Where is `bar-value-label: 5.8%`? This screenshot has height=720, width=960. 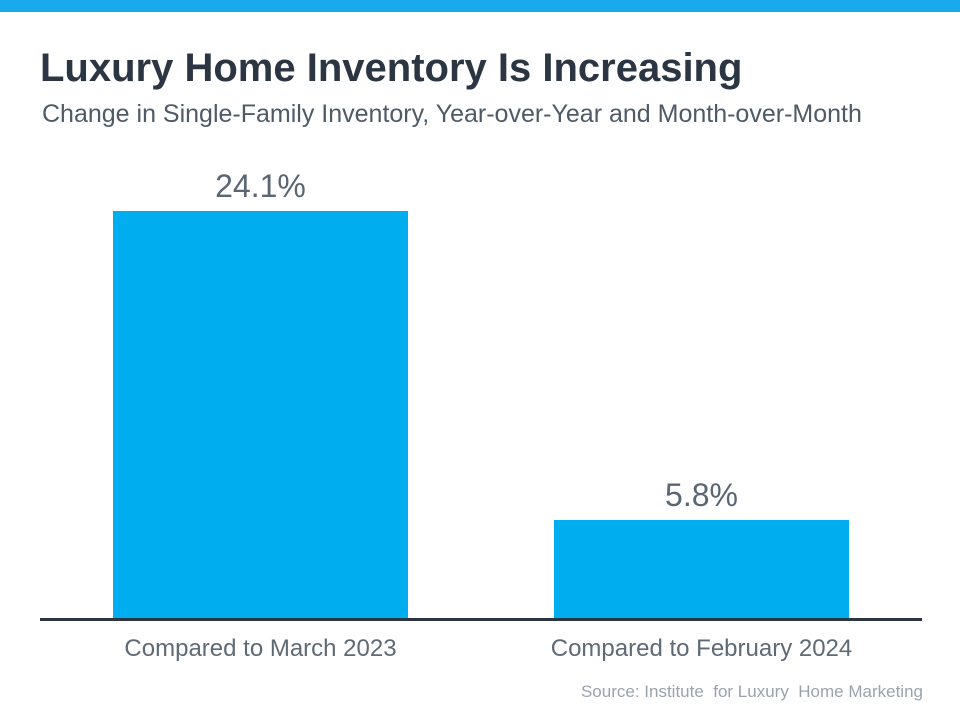
bar-value-label: 5.8% is located at coordinates (701, 494).